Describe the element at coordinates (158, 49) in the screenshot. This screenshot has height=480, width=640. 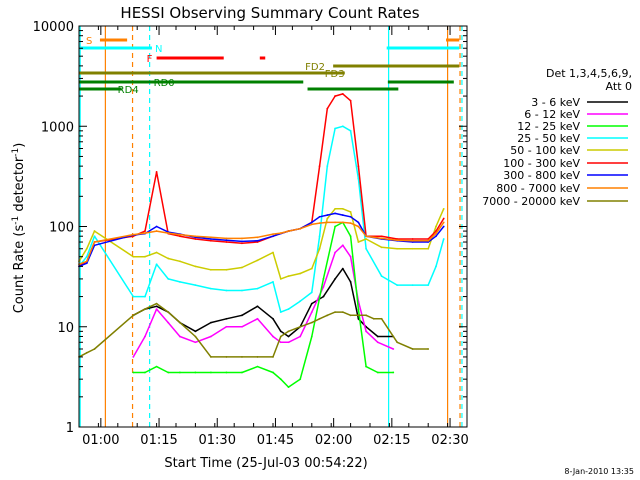
I see `flag-label-n: N` at that location.